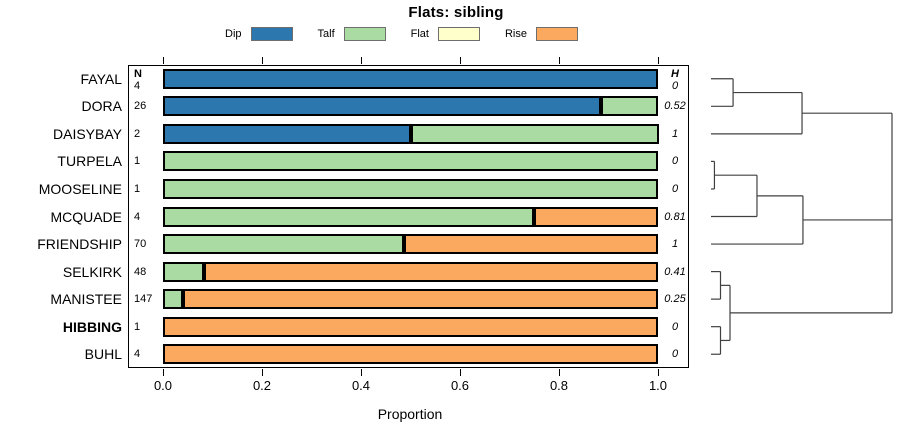  I want to click on dendrogram, so click(802, 216).